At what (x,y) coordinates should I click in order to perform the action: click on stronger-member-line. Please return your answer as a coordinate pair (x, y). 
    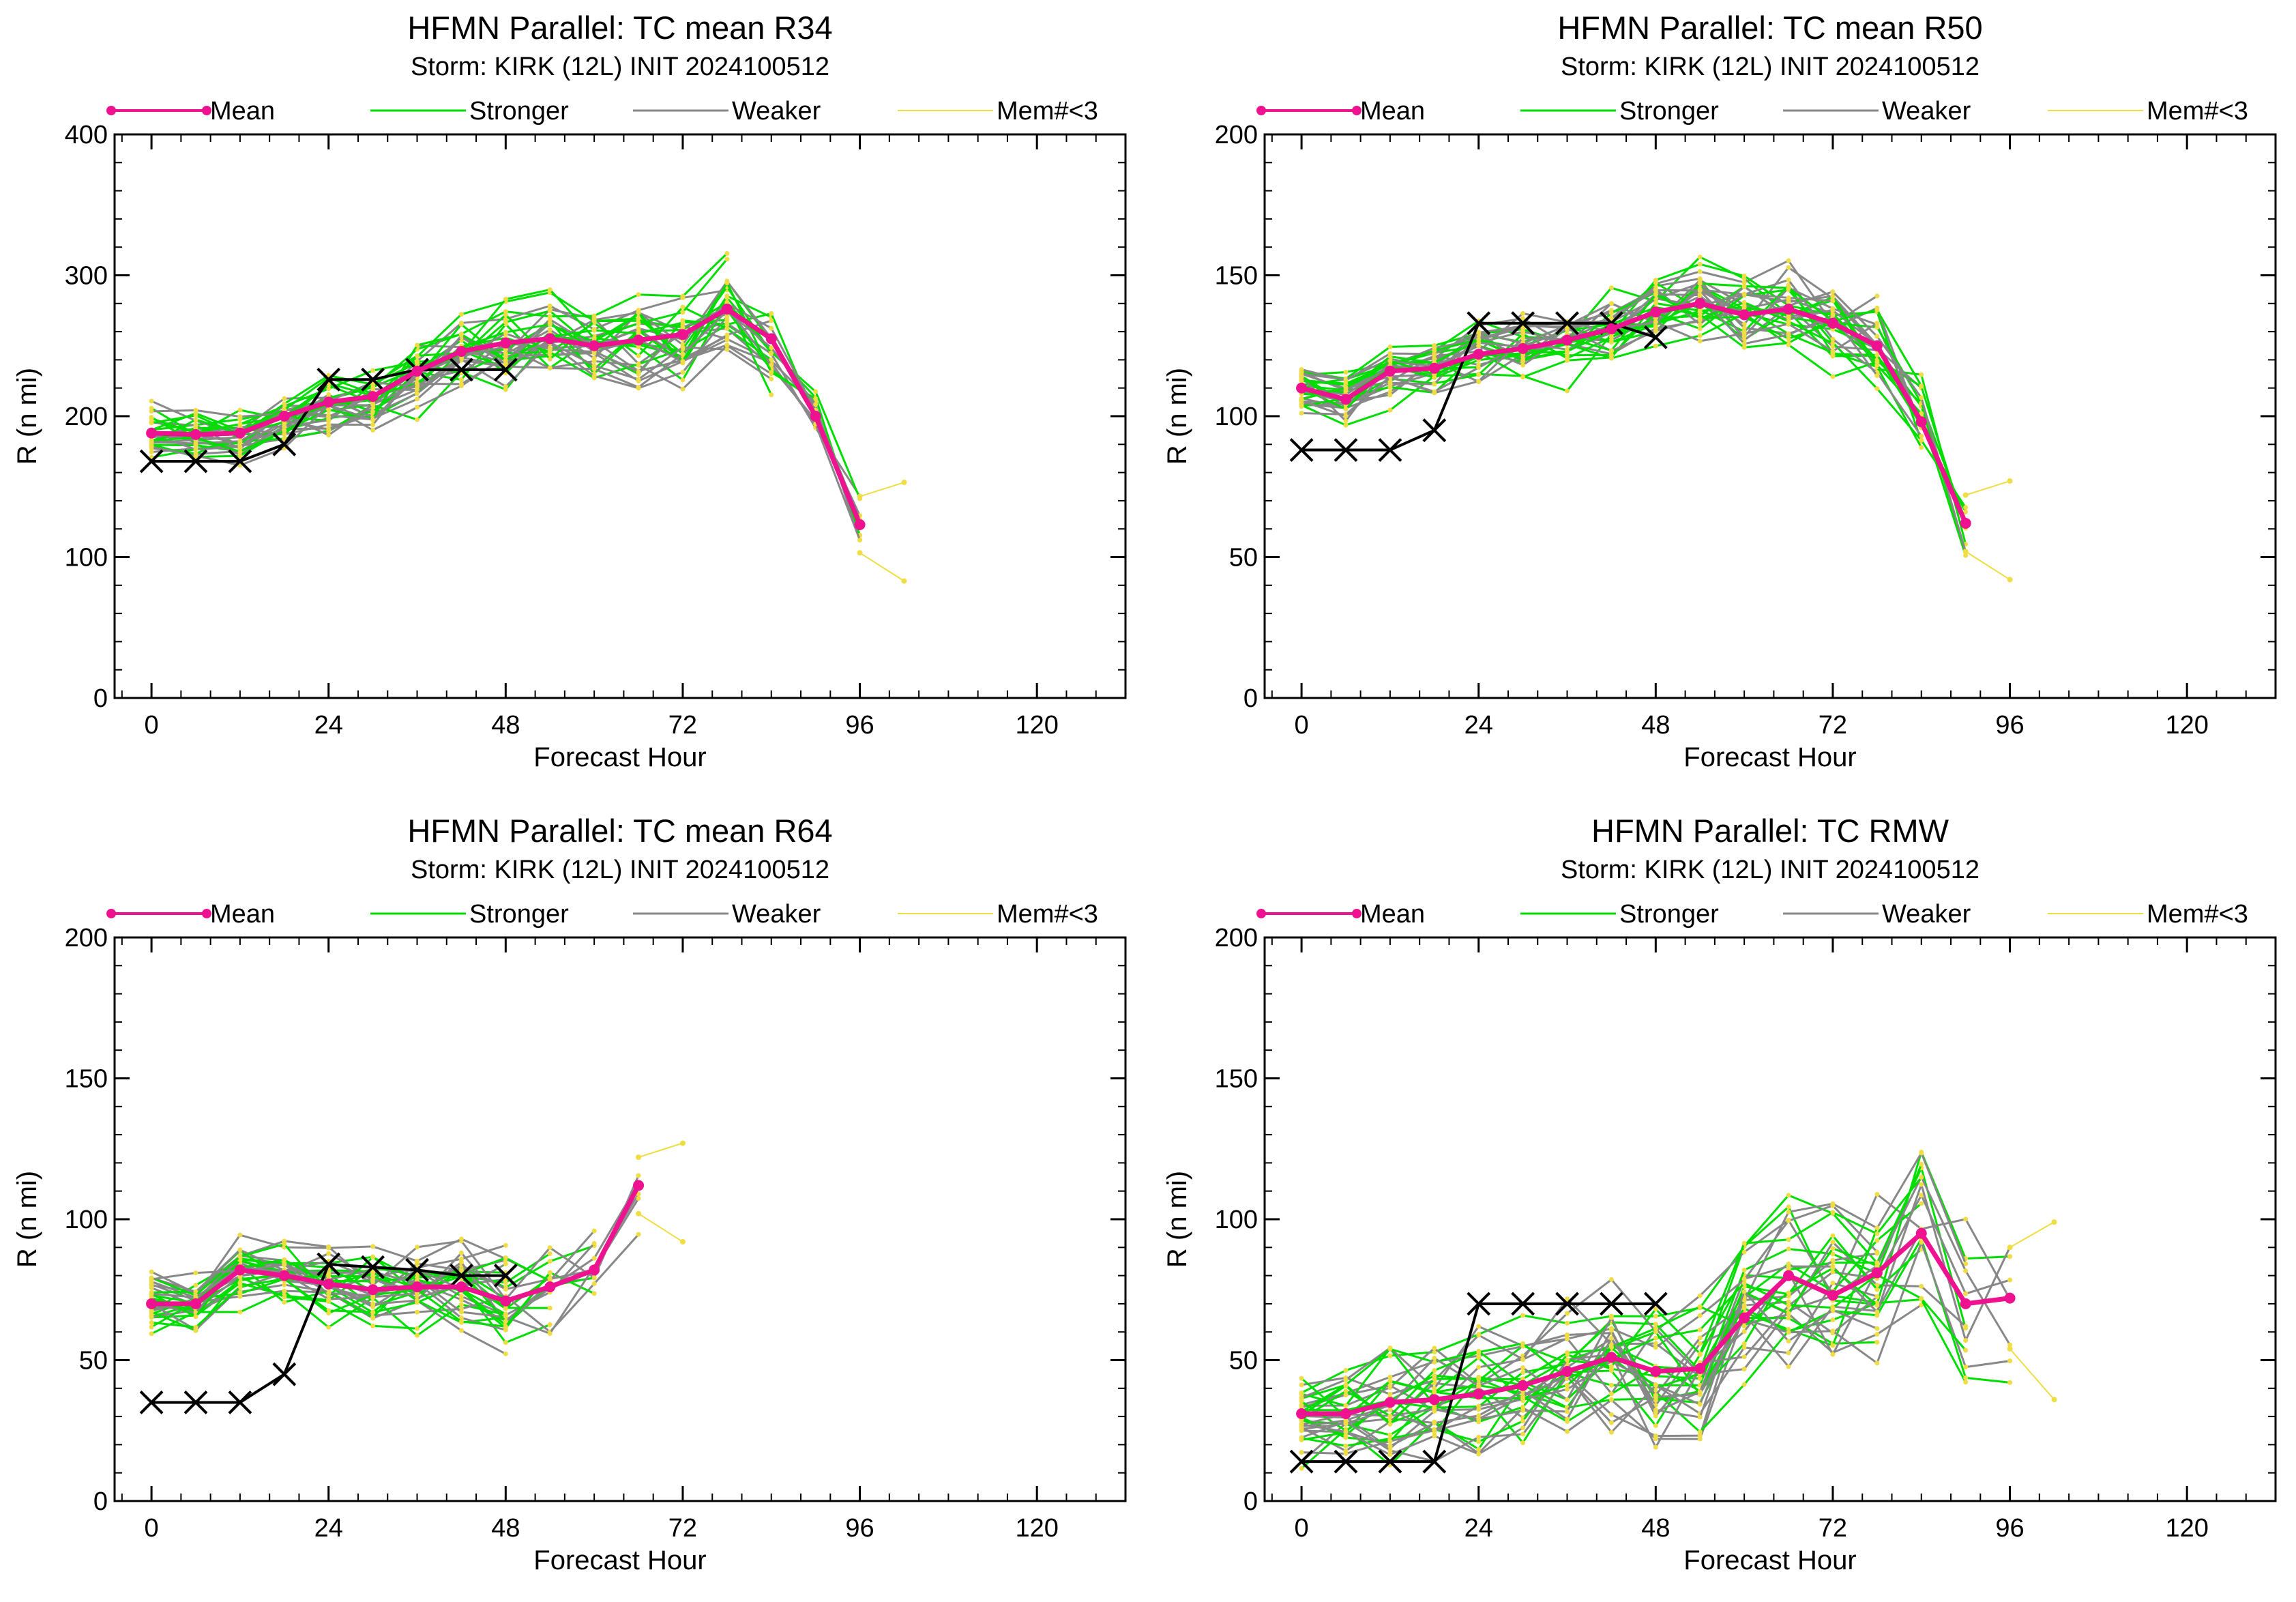
    Looking at the image, I should click on (351, 1300).